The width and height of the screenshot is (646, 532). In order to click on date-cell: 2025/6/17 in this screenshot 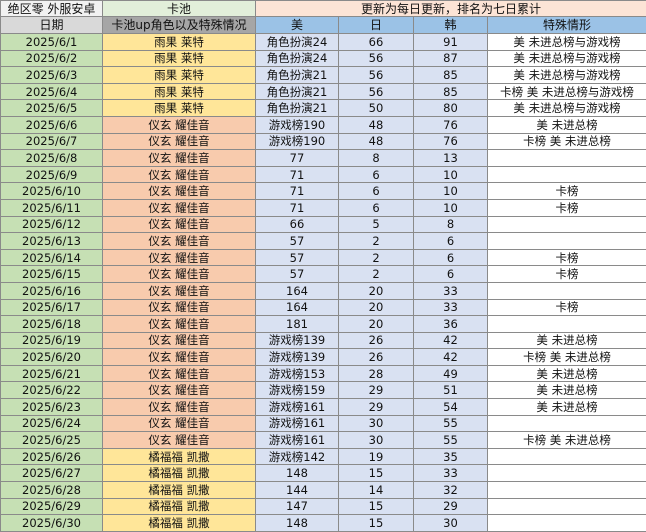, I will do `click(52, 307)`.